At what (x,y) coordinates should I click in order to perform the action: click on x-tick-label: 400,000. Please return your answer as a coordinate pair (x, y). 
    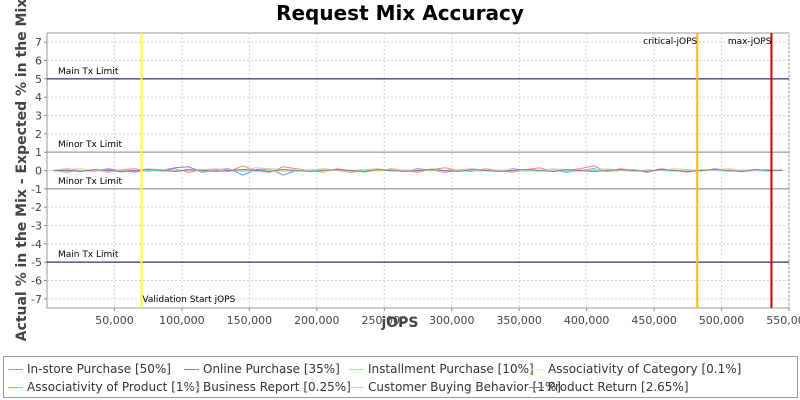
    Looking at the image, I should click on (587, 320).